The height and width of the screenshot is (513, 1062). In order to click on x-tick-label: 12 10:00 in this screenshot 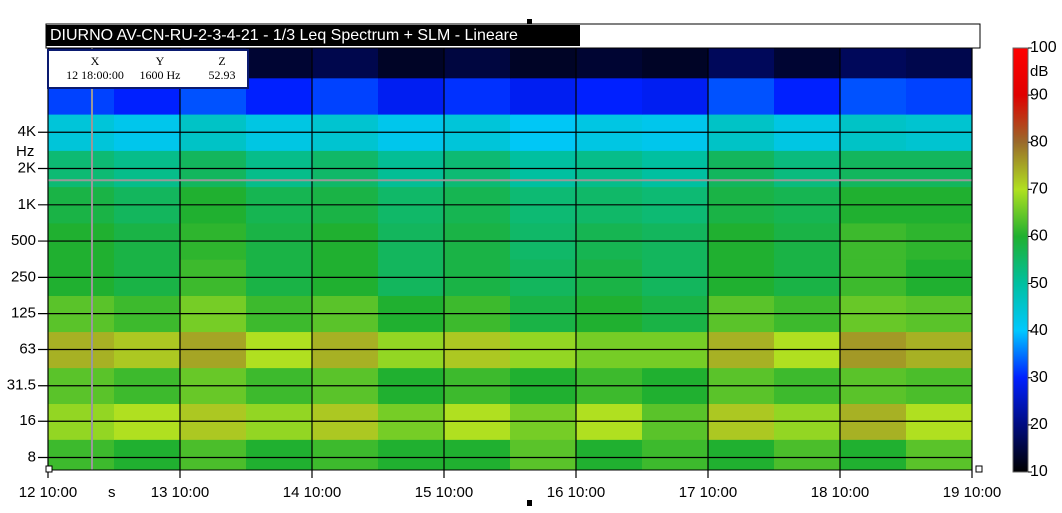, I will do `click(48, 492)`.